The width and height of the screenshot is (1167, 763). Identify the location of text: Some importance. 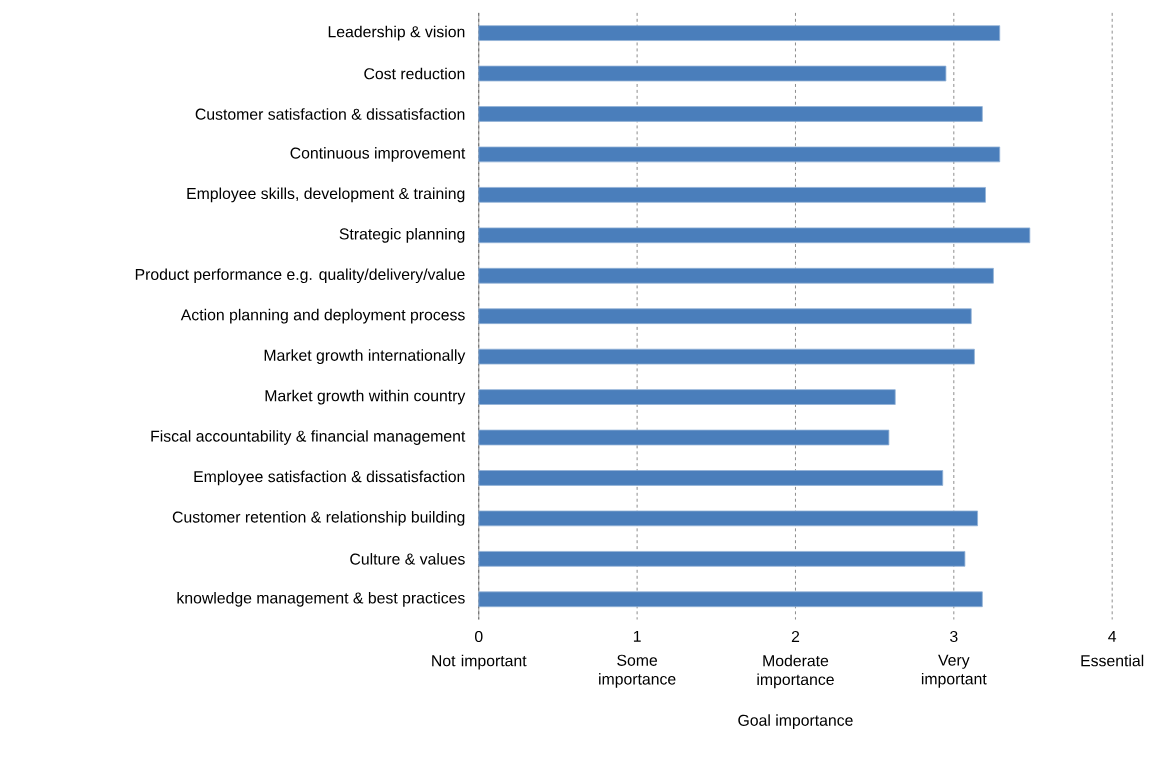
(637, 671).